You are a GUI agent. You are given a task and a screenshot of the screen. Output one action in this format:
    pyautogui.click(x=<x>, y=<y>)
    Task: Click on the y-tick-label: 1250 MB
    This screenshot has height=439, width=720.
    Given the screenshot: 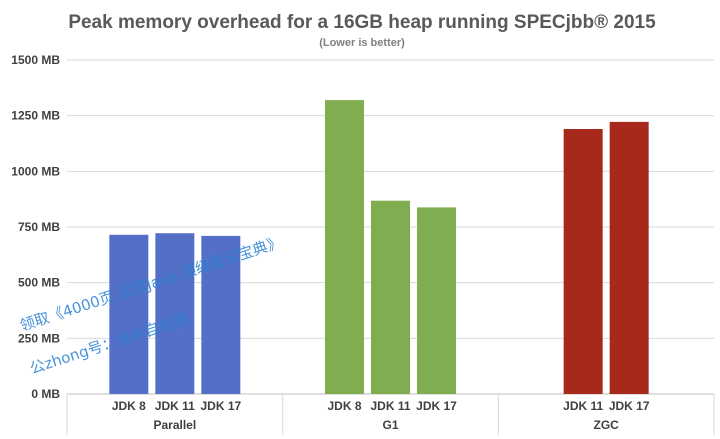 What is the action you would take?
    pyautogui.click(x=35, y=116)
    